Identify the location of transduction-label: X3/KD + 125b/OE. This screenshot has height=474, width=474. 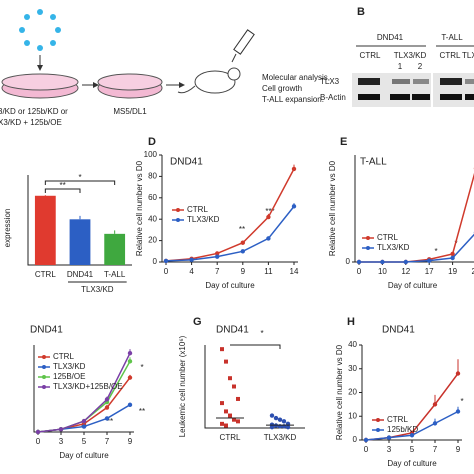
(31, 122).